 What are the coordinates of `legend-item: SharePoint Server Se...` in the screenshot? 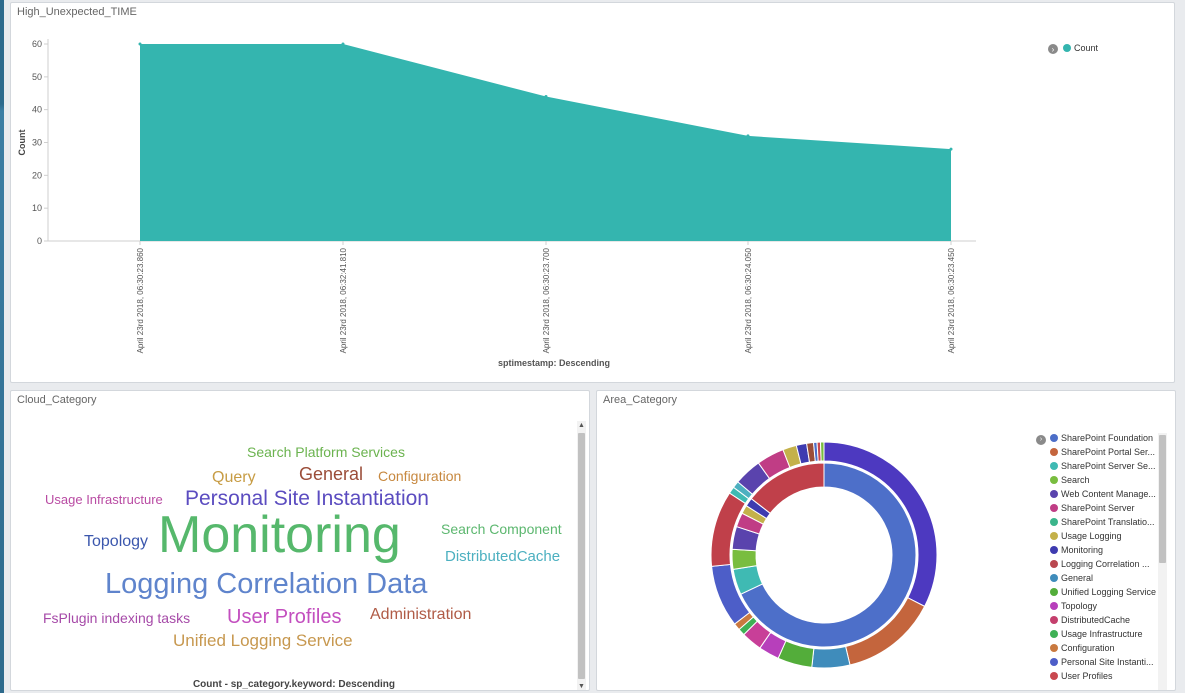 It's located at (1106, 466).